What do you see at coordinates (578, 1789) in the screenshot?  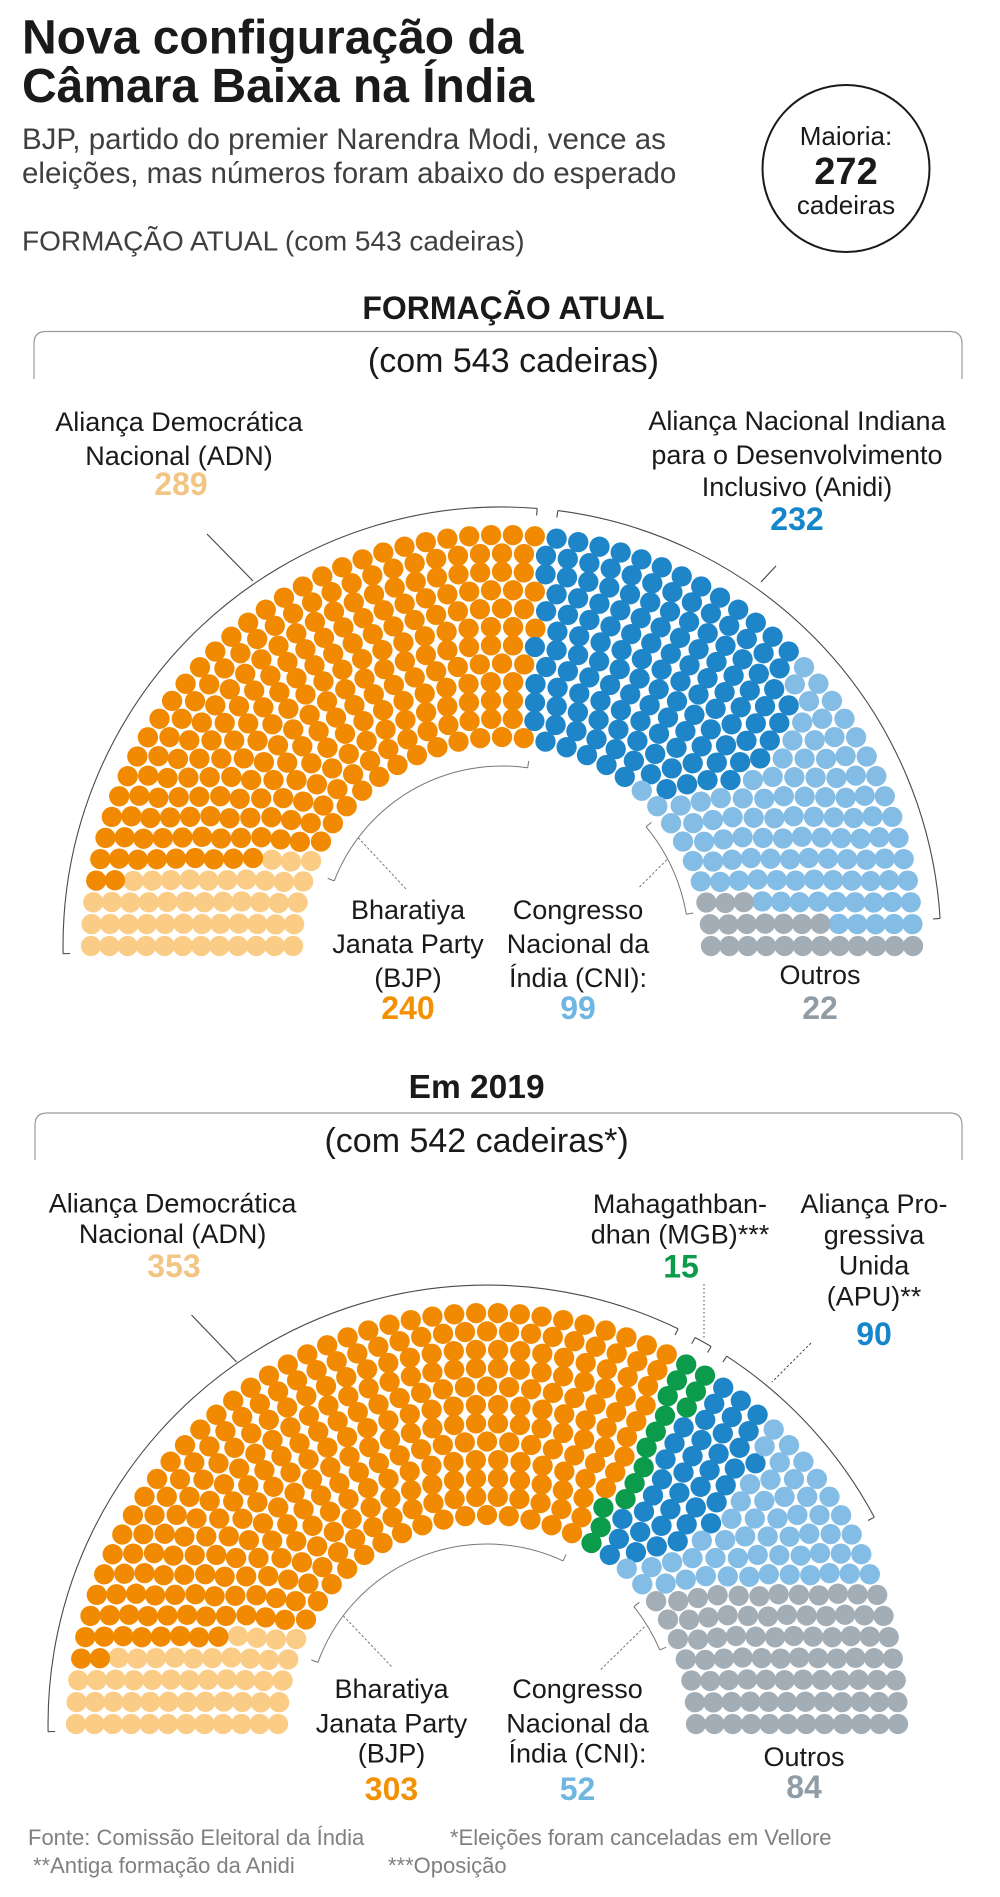 I see `svg-text: 52` at bounding box center [578, 1789].